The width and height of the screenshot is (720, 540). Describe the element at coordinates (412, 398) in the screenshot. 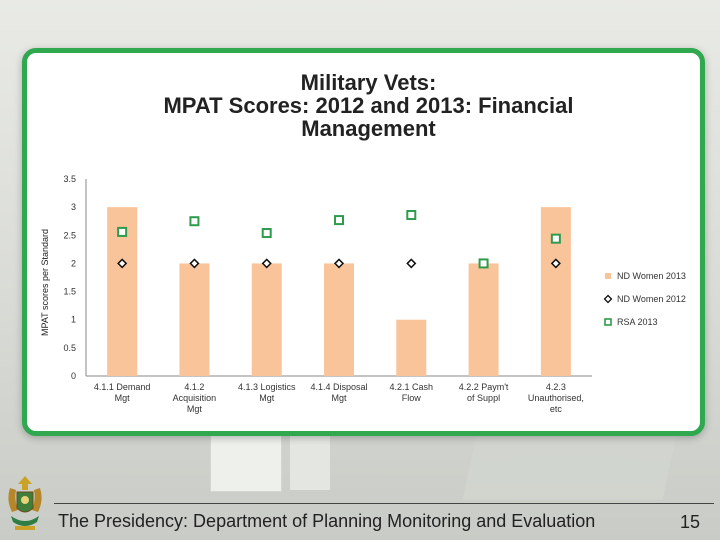

I see `x-tick-label: Flow` at that location.